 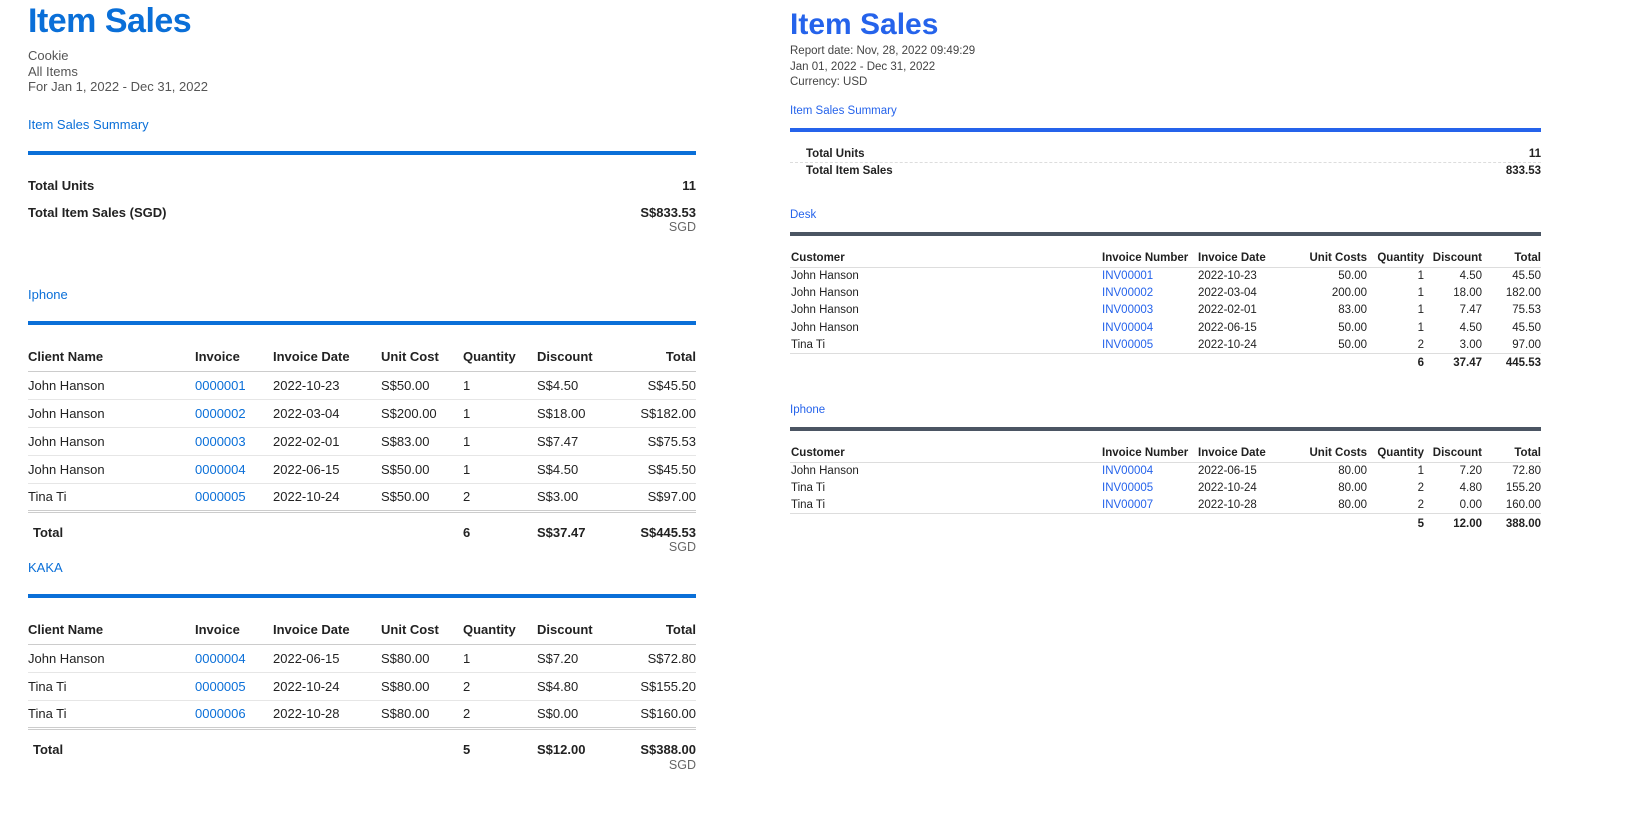 I want to click on total-total_discount: 12.00, so click(x=1467, y=523).